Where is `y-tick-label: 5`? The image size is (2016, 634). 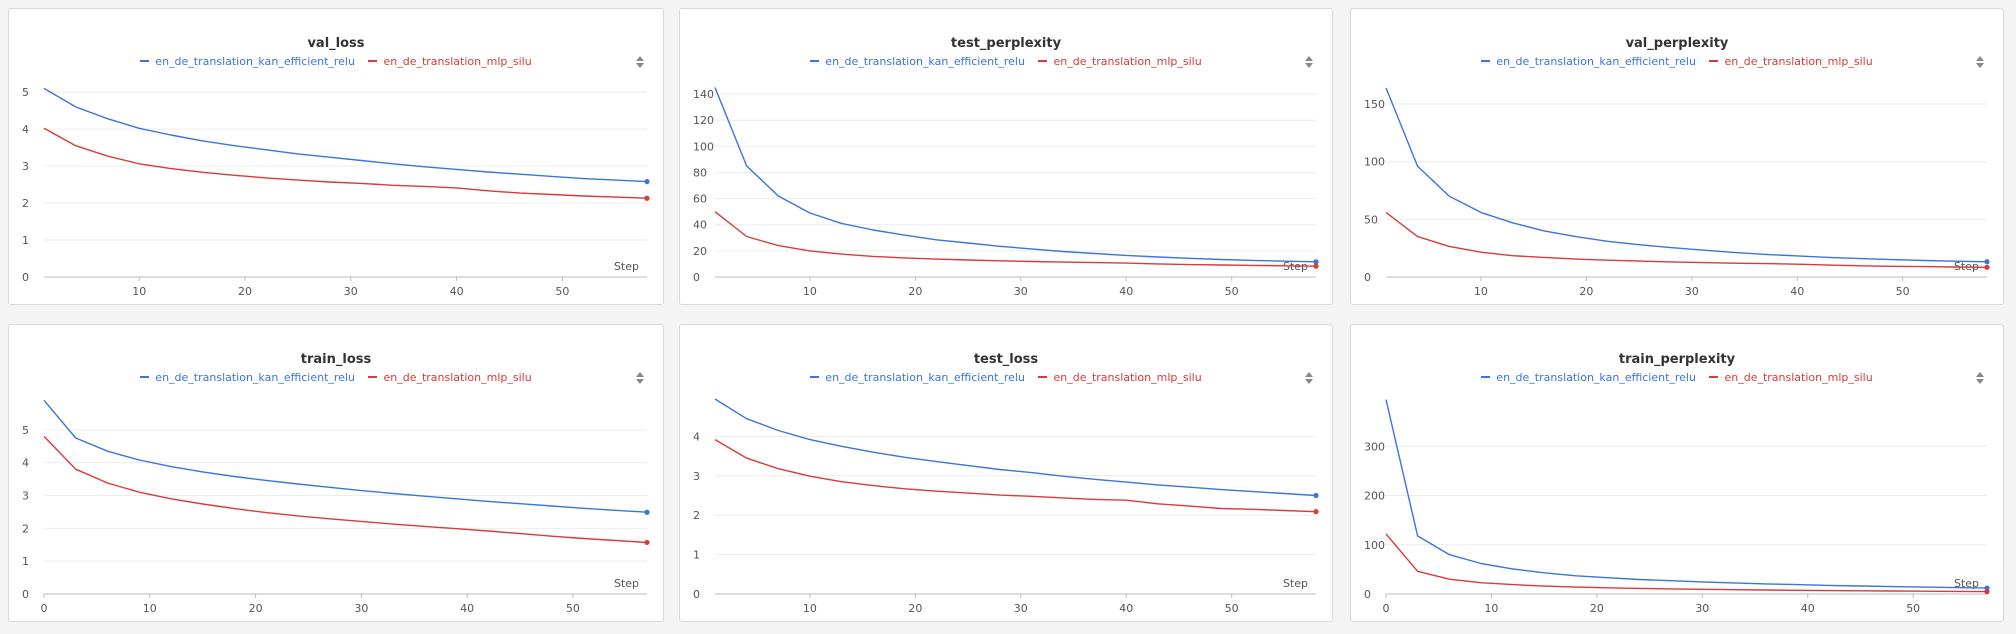
y-tick-label: 5 is located at coordinates (25, 430).